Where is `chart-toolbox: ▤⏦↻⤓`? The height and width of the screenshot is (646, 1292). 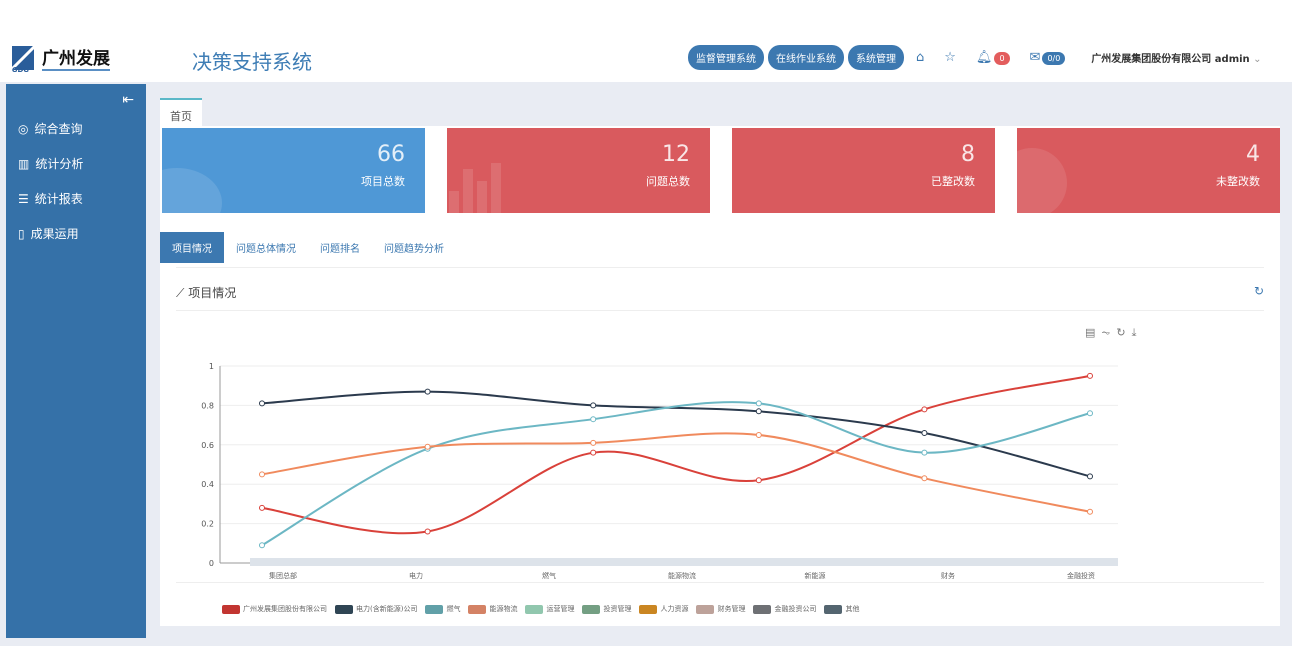 chart-toolbox: ▤⏦↻⤓ is located at coordinates (1114, 333).